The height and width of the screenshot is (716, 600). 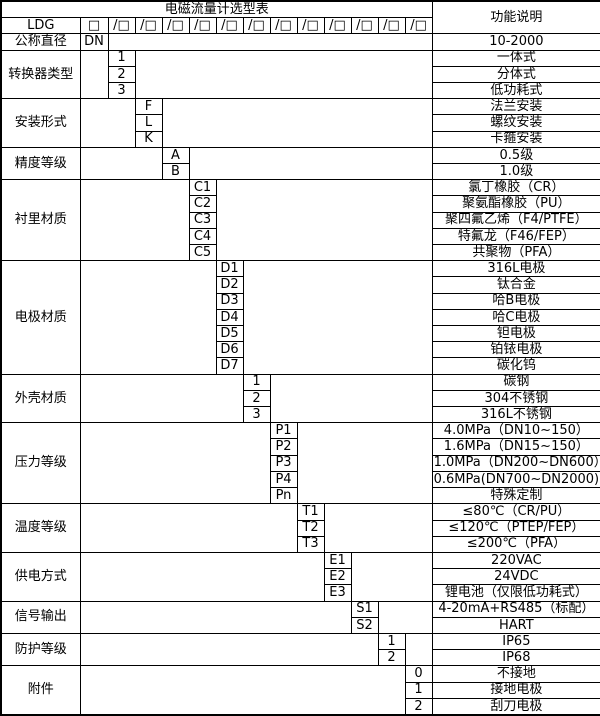 What do you see at coordinates (515, 431) in the screenshot?
I see `description-cell: 4.0MPa（DN10~150）` at bounding box center [515, 431].